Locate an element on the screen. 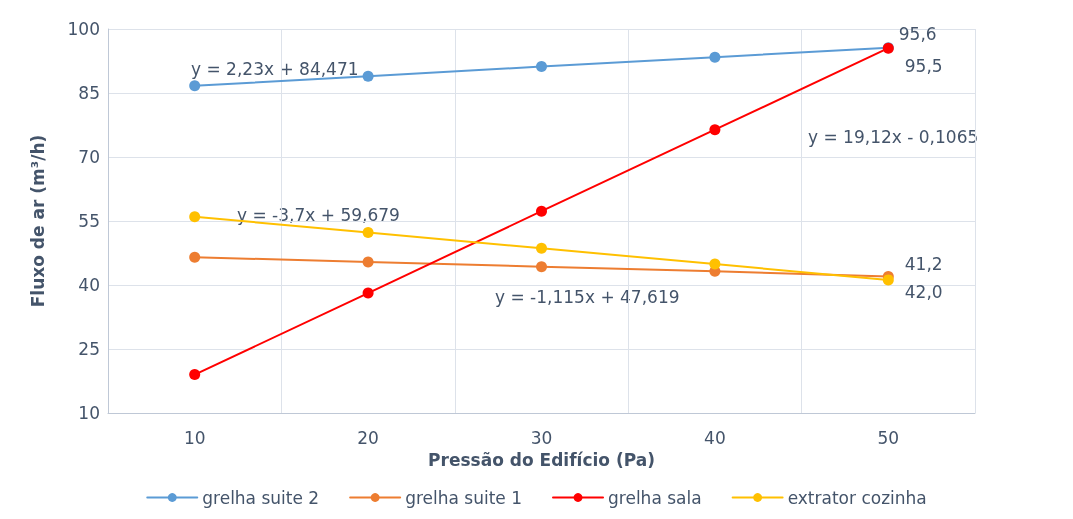 Image resolution: width=1073 pixels, height=519 pixels. annotation: y = 2,23x + 84,471 is located at coordinates (275, 68).